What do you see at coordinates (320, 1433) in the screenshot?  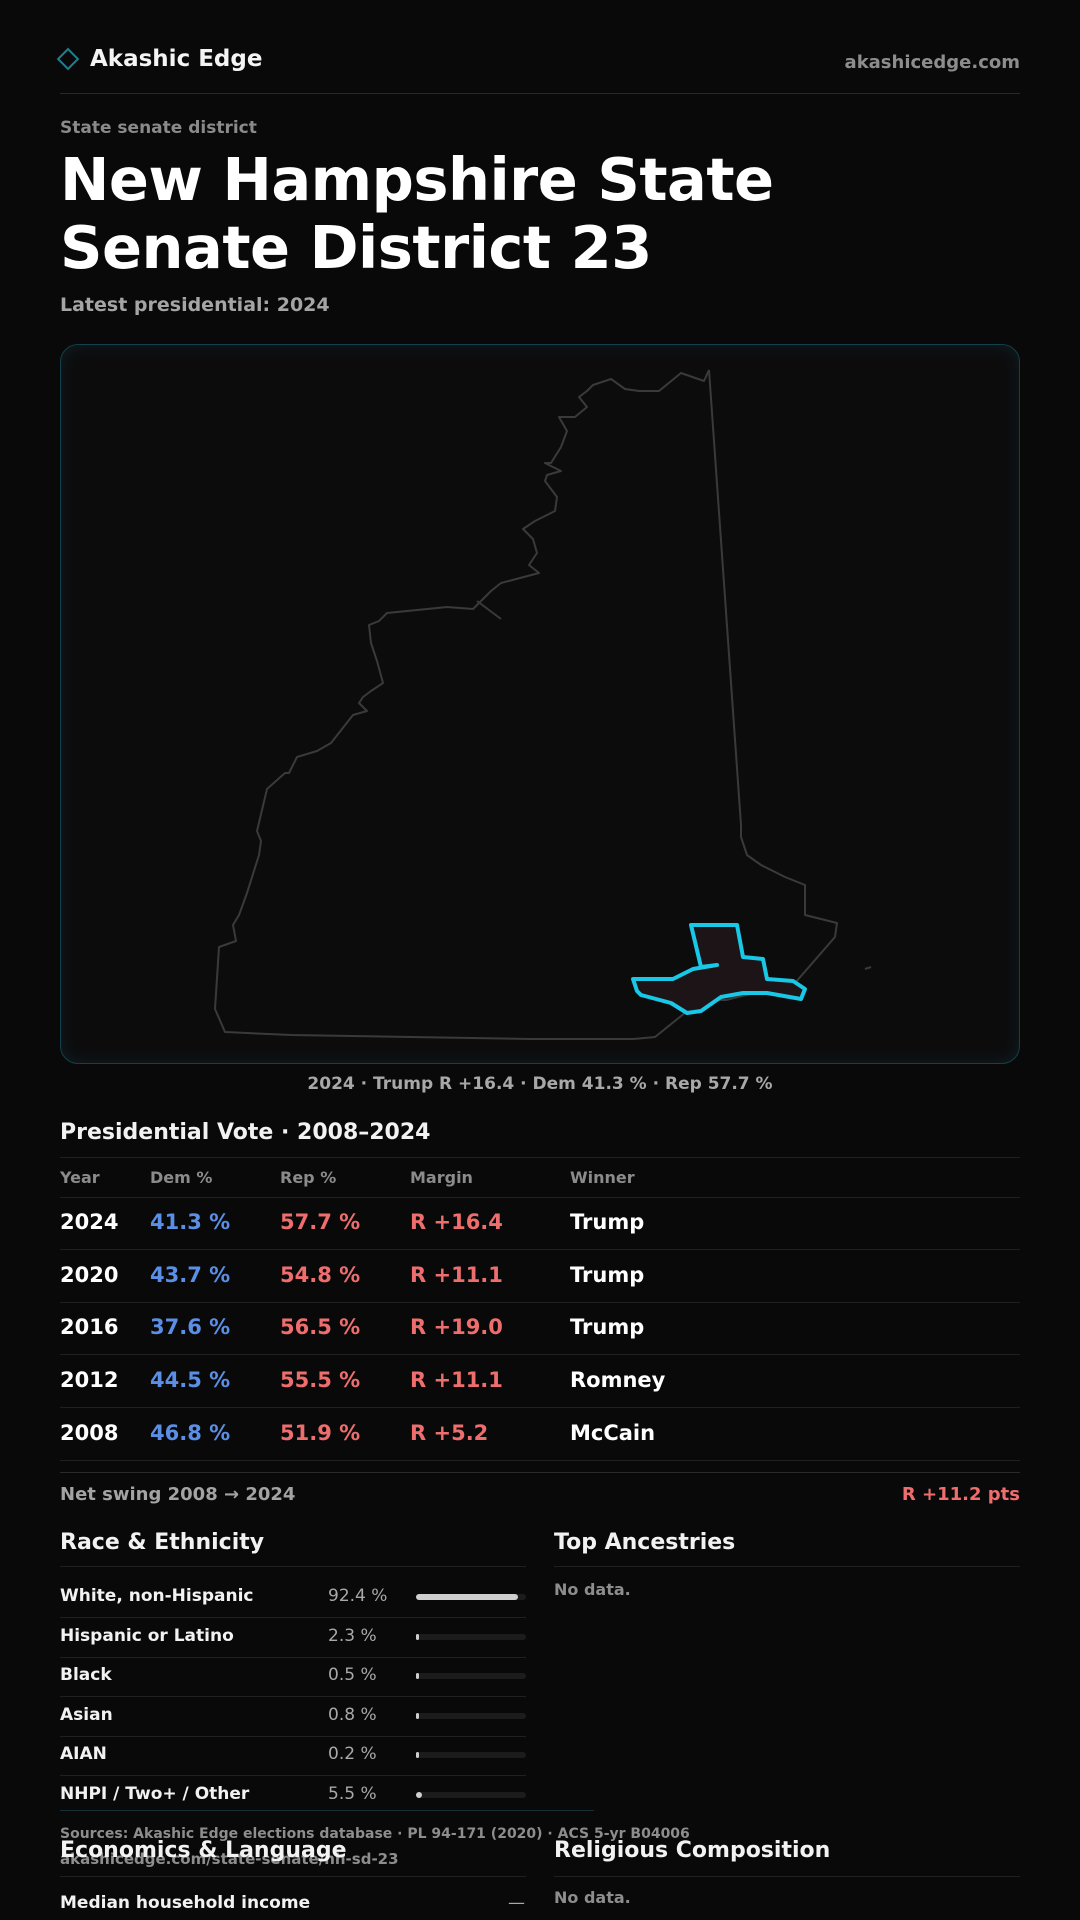 I see `row-rep: 51.9 %` at bounding box center [320, 1433].